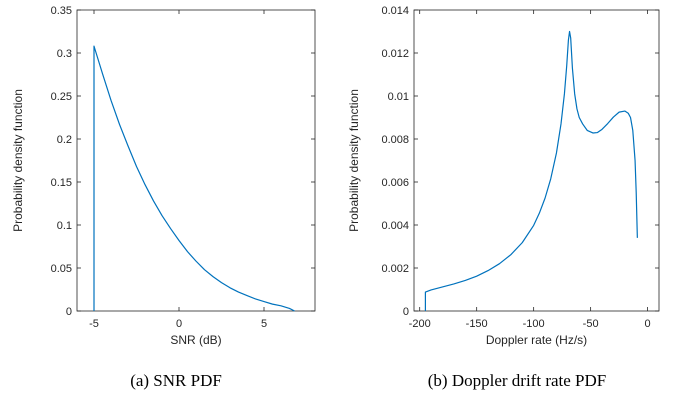 This screenshot has height=398, width=674. I want to click on doppler-y-tick-label: 0.002, so click(395, 269).